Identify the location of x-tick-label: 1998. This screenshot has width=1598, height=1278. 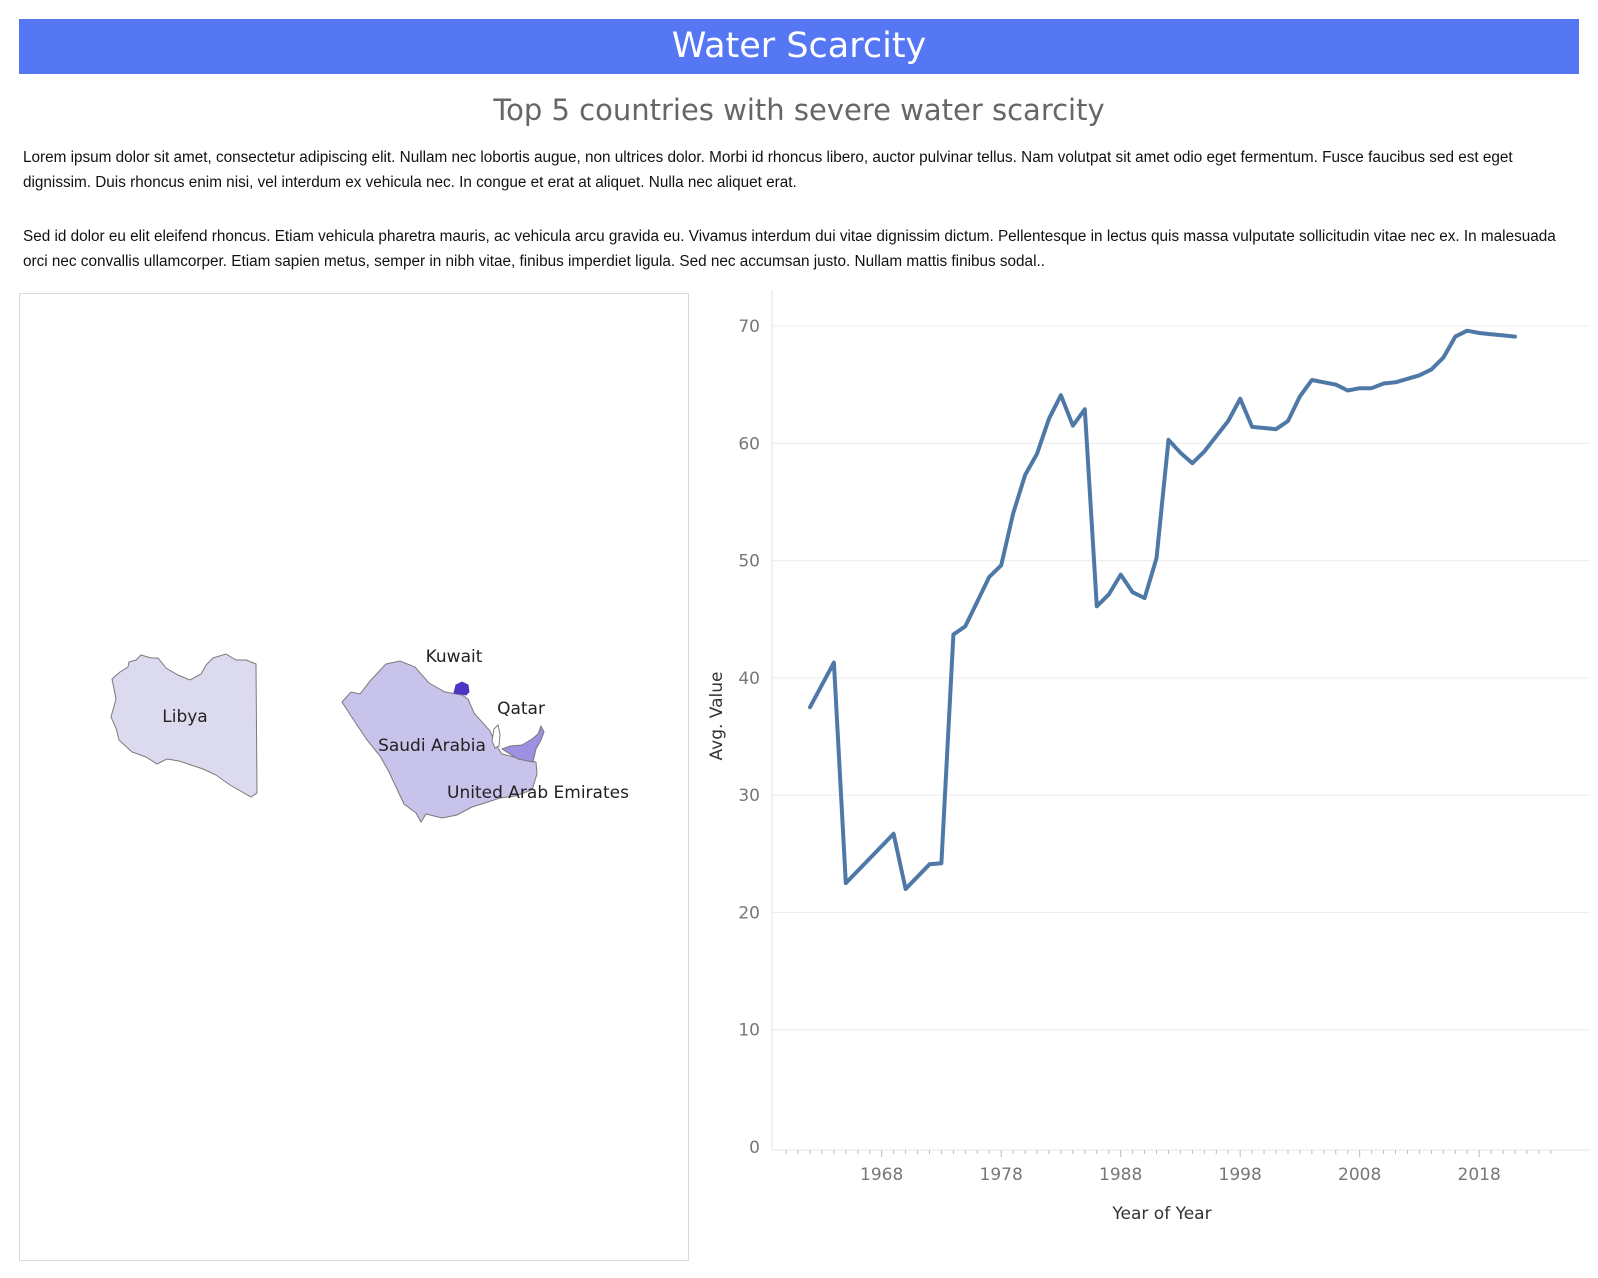
(1240, 1175).